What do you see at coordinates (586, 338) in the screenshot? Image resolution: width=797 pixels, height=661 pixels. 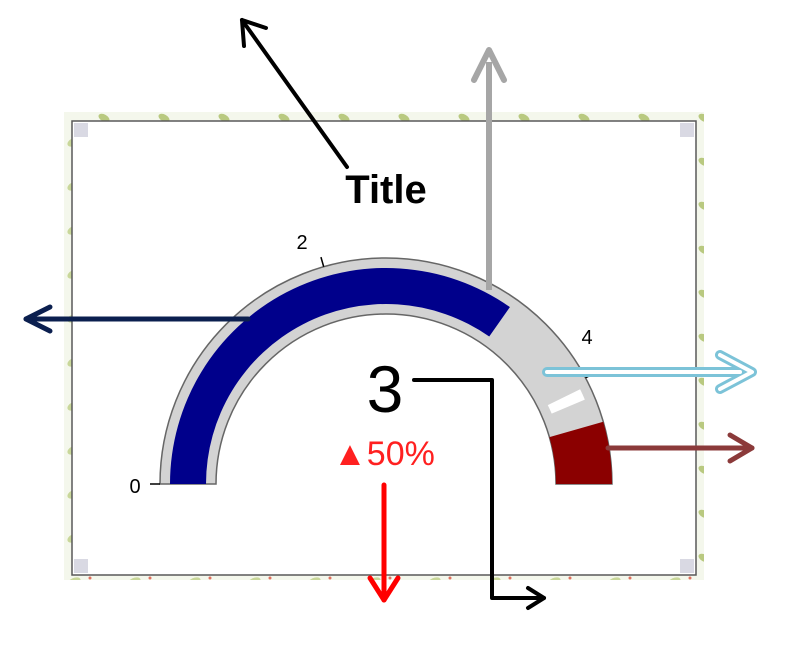 I see `tick-label-max: 4` at bounding box center [586, 338].